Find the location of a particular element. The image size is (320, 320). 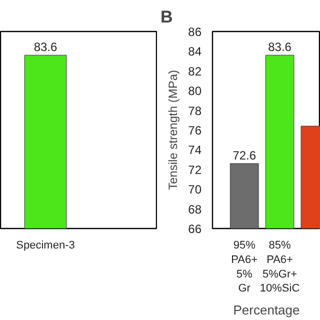

x-axis-title: Percentage is located at coordinates (266, 310).